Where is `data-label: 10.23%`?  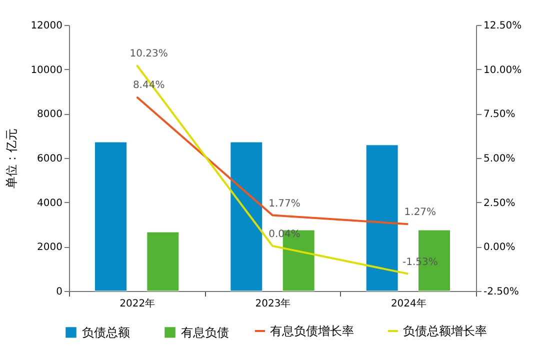 data-label: 10.23% is located at coordinates (149, 54).